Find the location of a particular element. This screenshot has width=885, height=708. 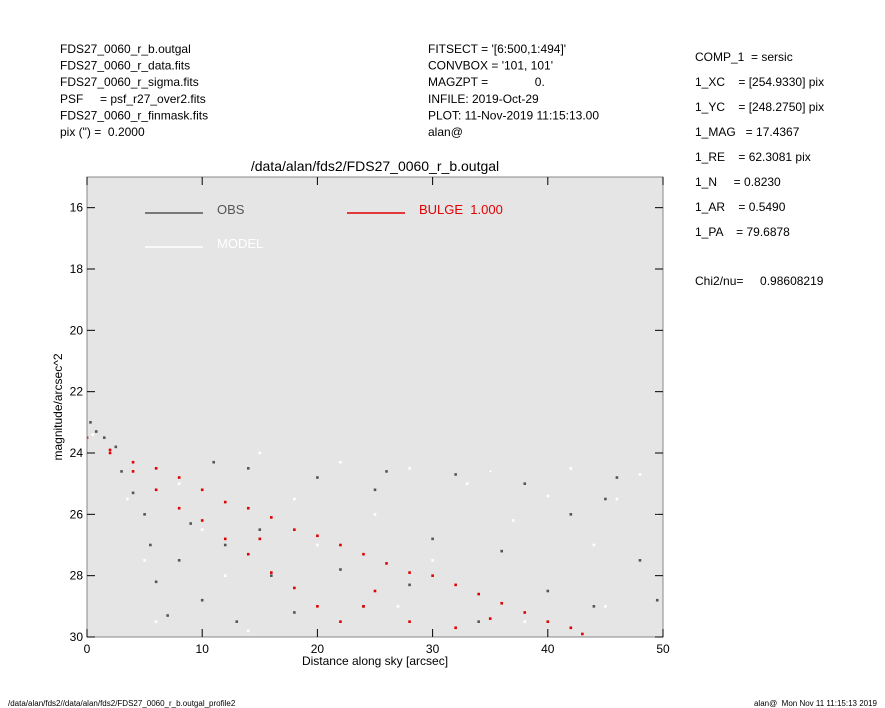

chart-title: /data/alan/fds2/FDS27_0060_r_b.outgal is located at coordinates (375, 166).